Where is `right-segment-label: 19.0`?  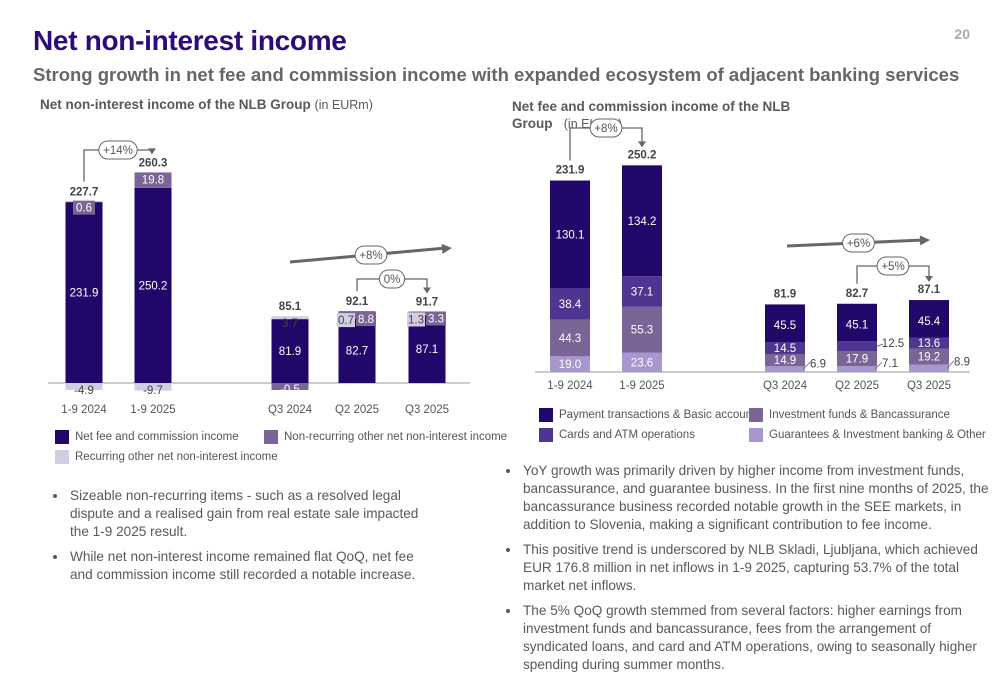 right-segment-label: 19.0 is located at coordinates (570, 365).